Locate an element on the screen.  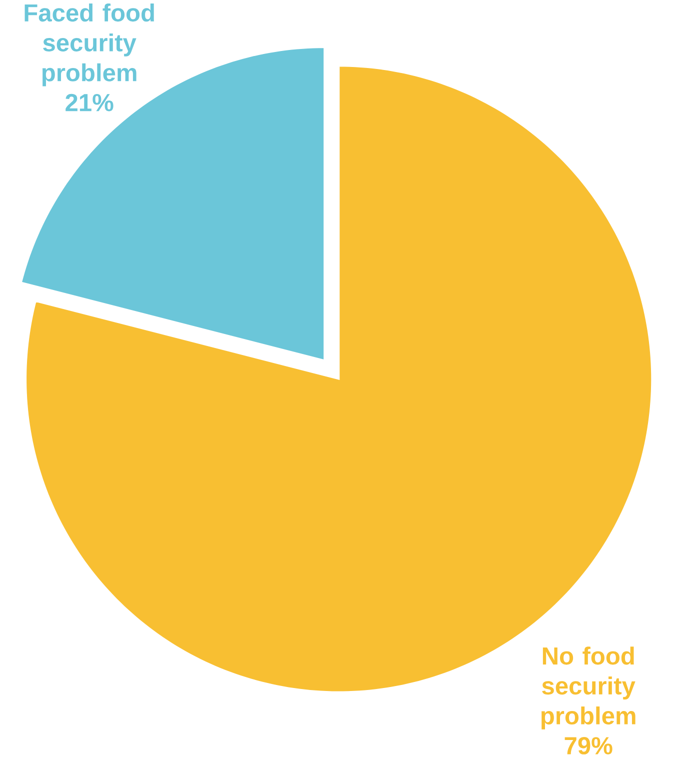
data-label: 79% is located at coordinates (588, 745).